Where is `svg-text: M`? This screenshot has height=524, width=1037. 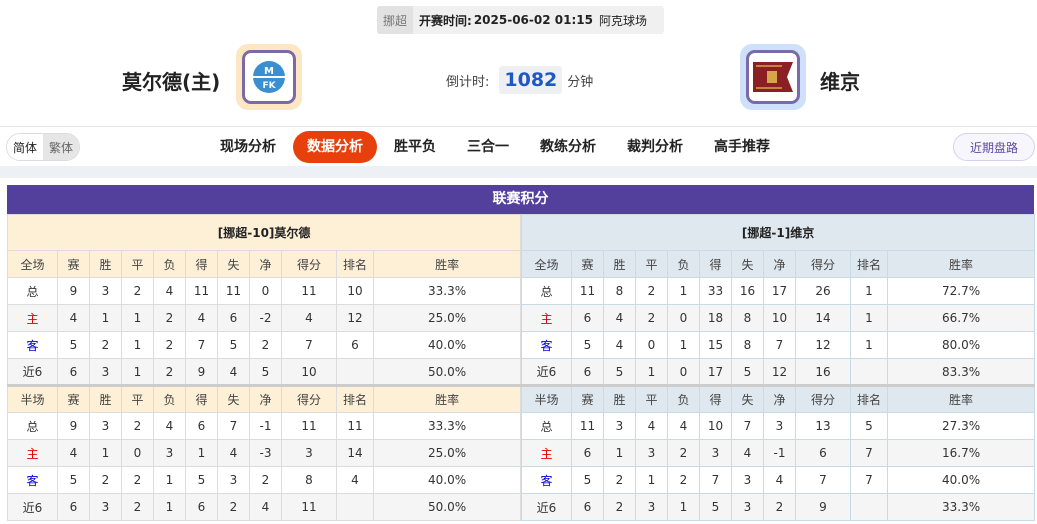 svg-text: M is located at coordinates (269, 71).